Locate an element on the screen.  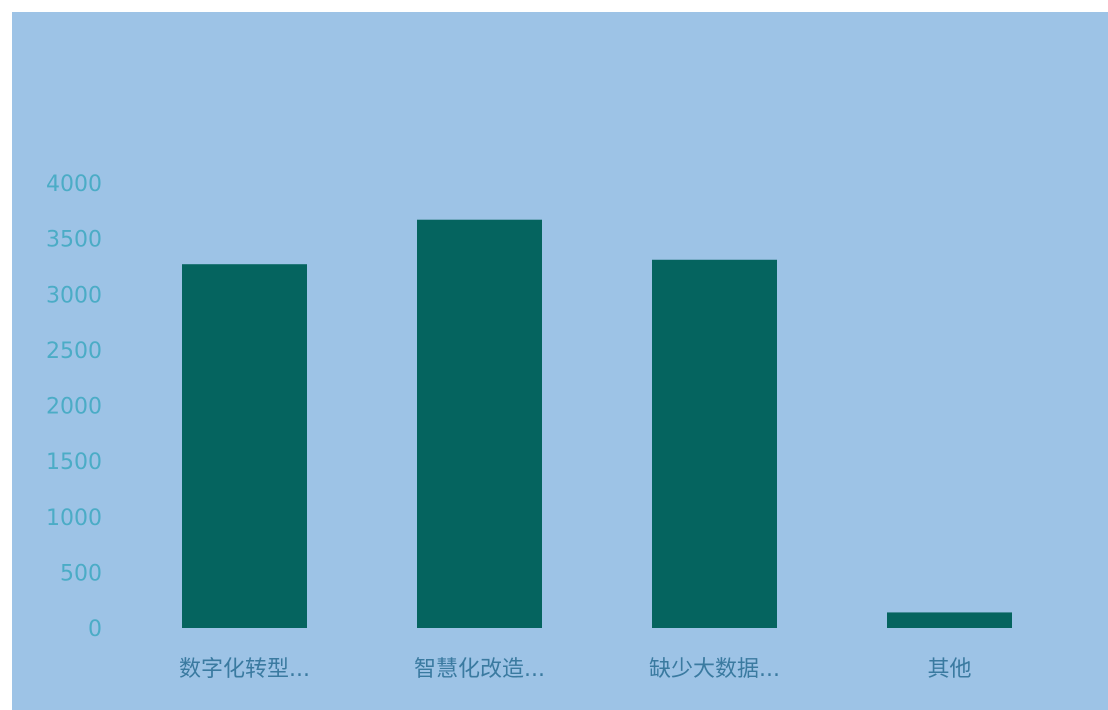
y-tick-label: 0 is located at coordinates (95, 629).